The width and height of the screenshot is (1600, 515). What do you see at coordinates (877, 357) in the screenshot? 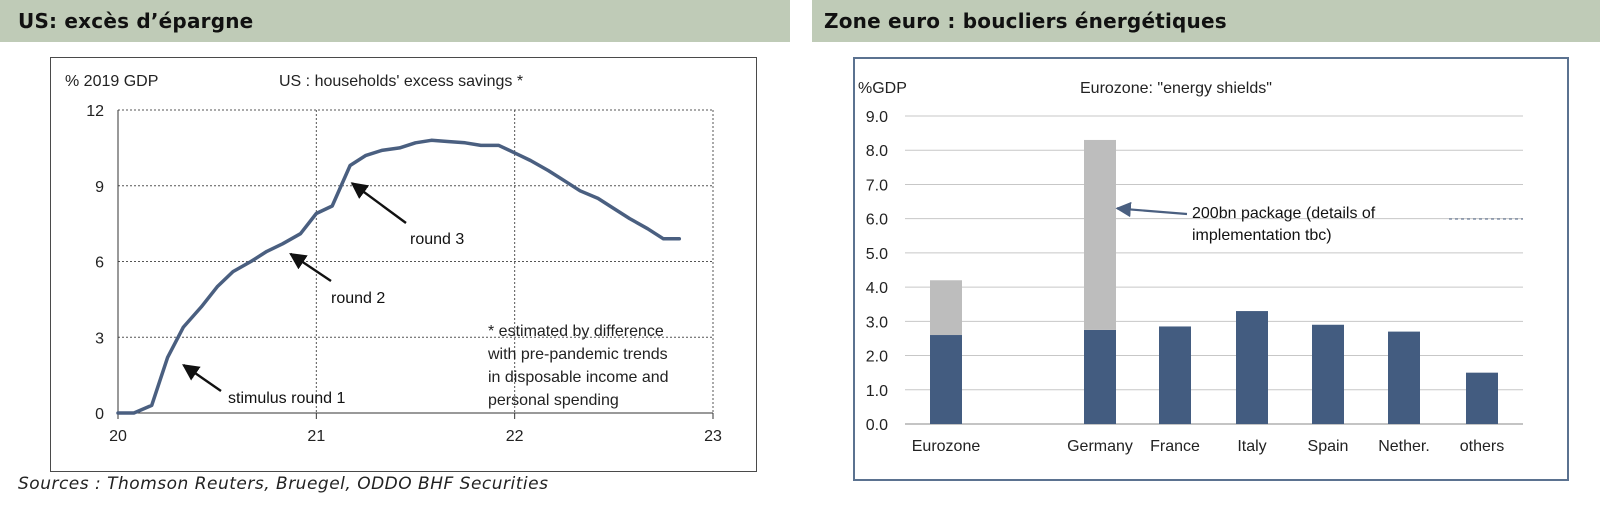
I see `y-tick-label: 2.0` at bounding box center [877, 357].